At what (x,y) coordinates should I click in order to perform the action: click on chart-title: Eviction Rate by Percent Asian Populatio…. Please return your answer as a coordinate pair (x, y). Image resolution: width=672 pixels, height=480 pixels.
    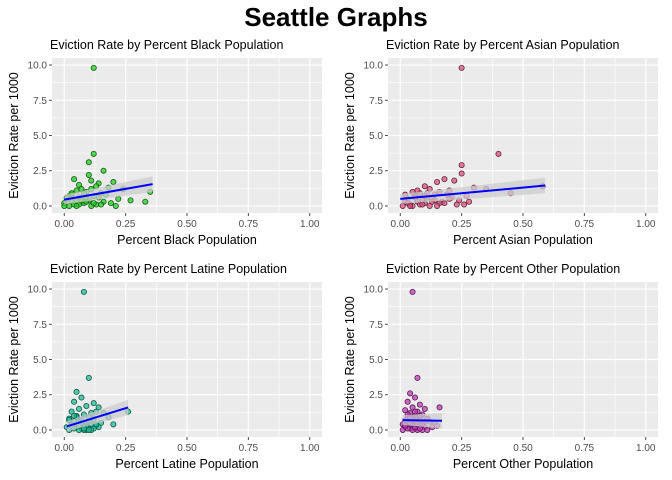
    Looking at the image, I should click on (503, 45).